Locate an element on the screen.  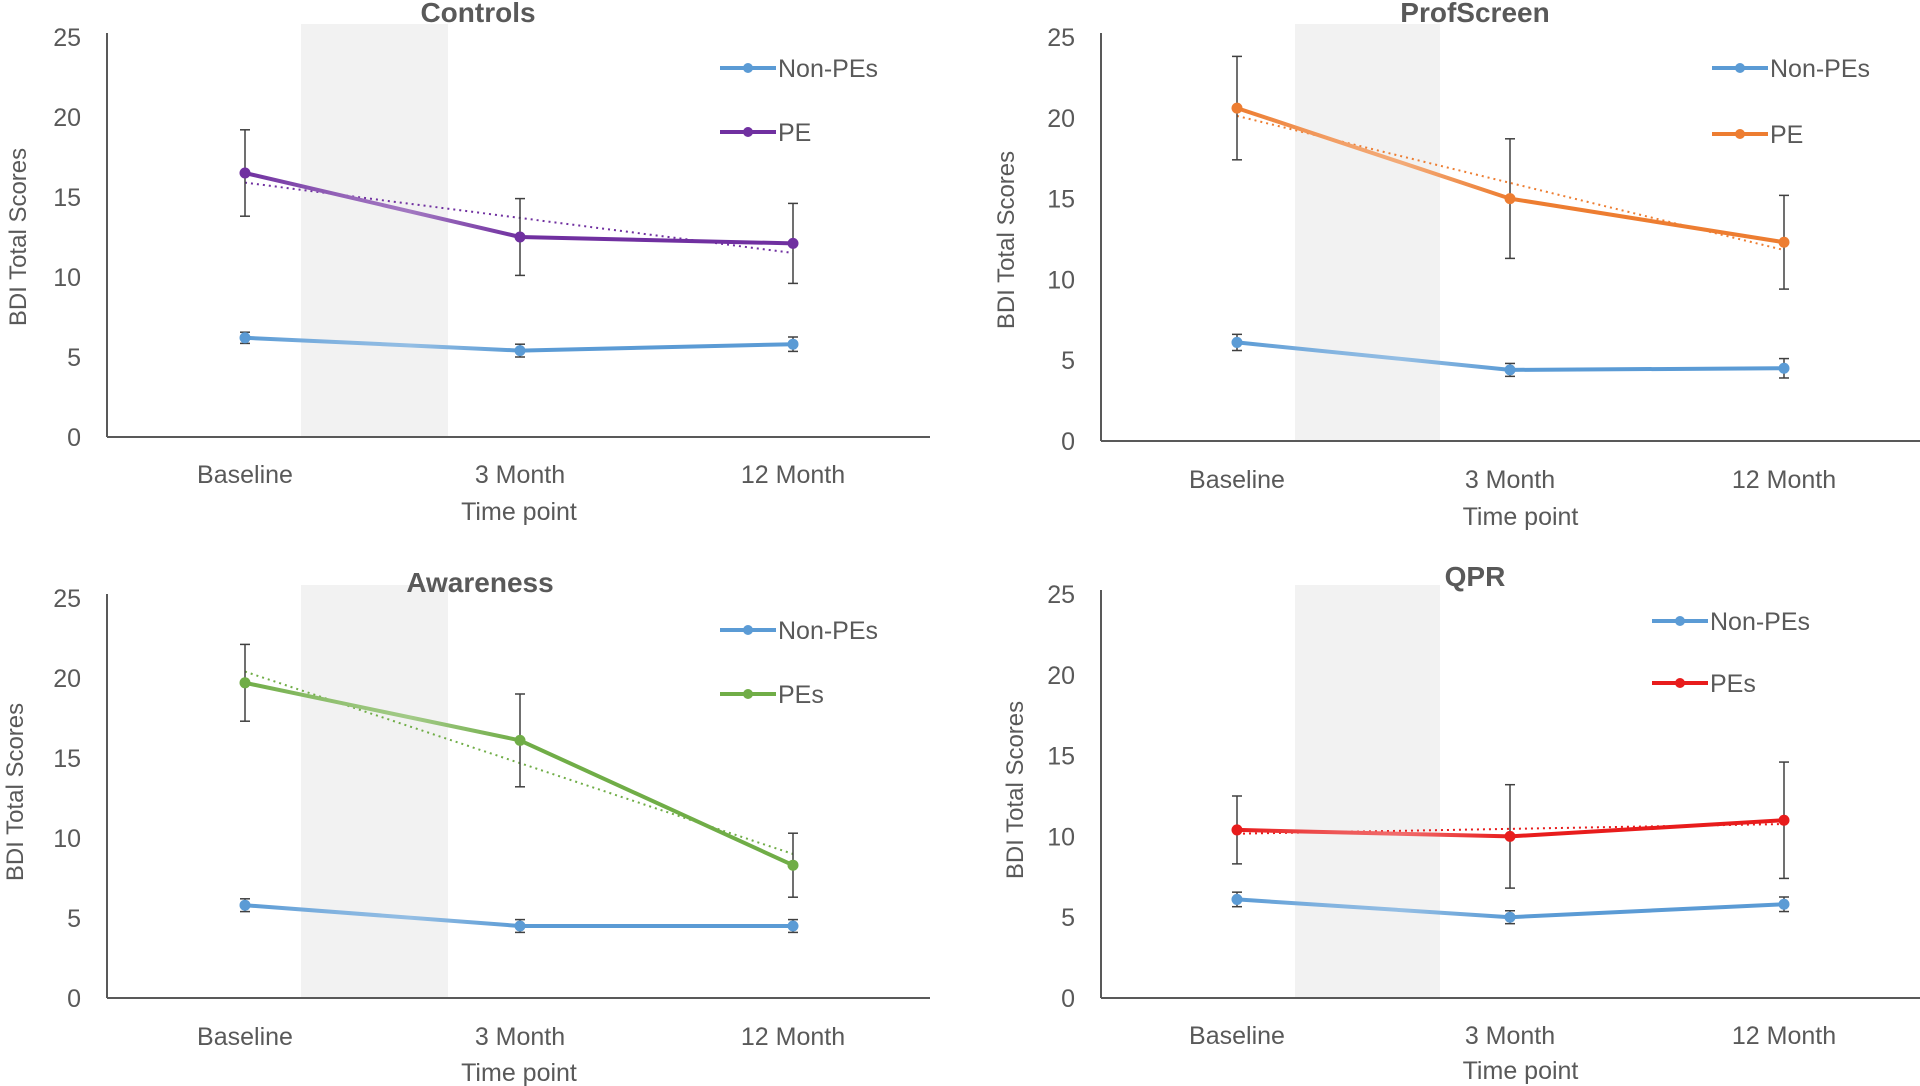
chart-title: Awareness is located at coordinates (479, 582).